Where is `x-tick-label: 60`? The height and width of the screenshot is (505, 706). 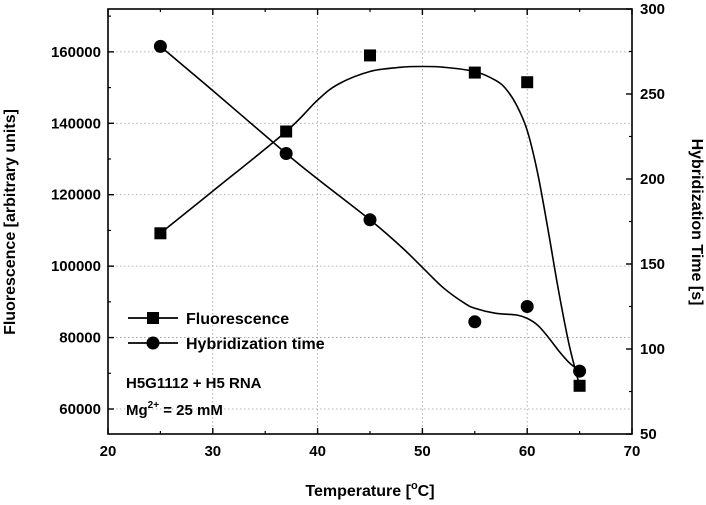
x-tick-label: 60 is located at coordinates (527, 451).